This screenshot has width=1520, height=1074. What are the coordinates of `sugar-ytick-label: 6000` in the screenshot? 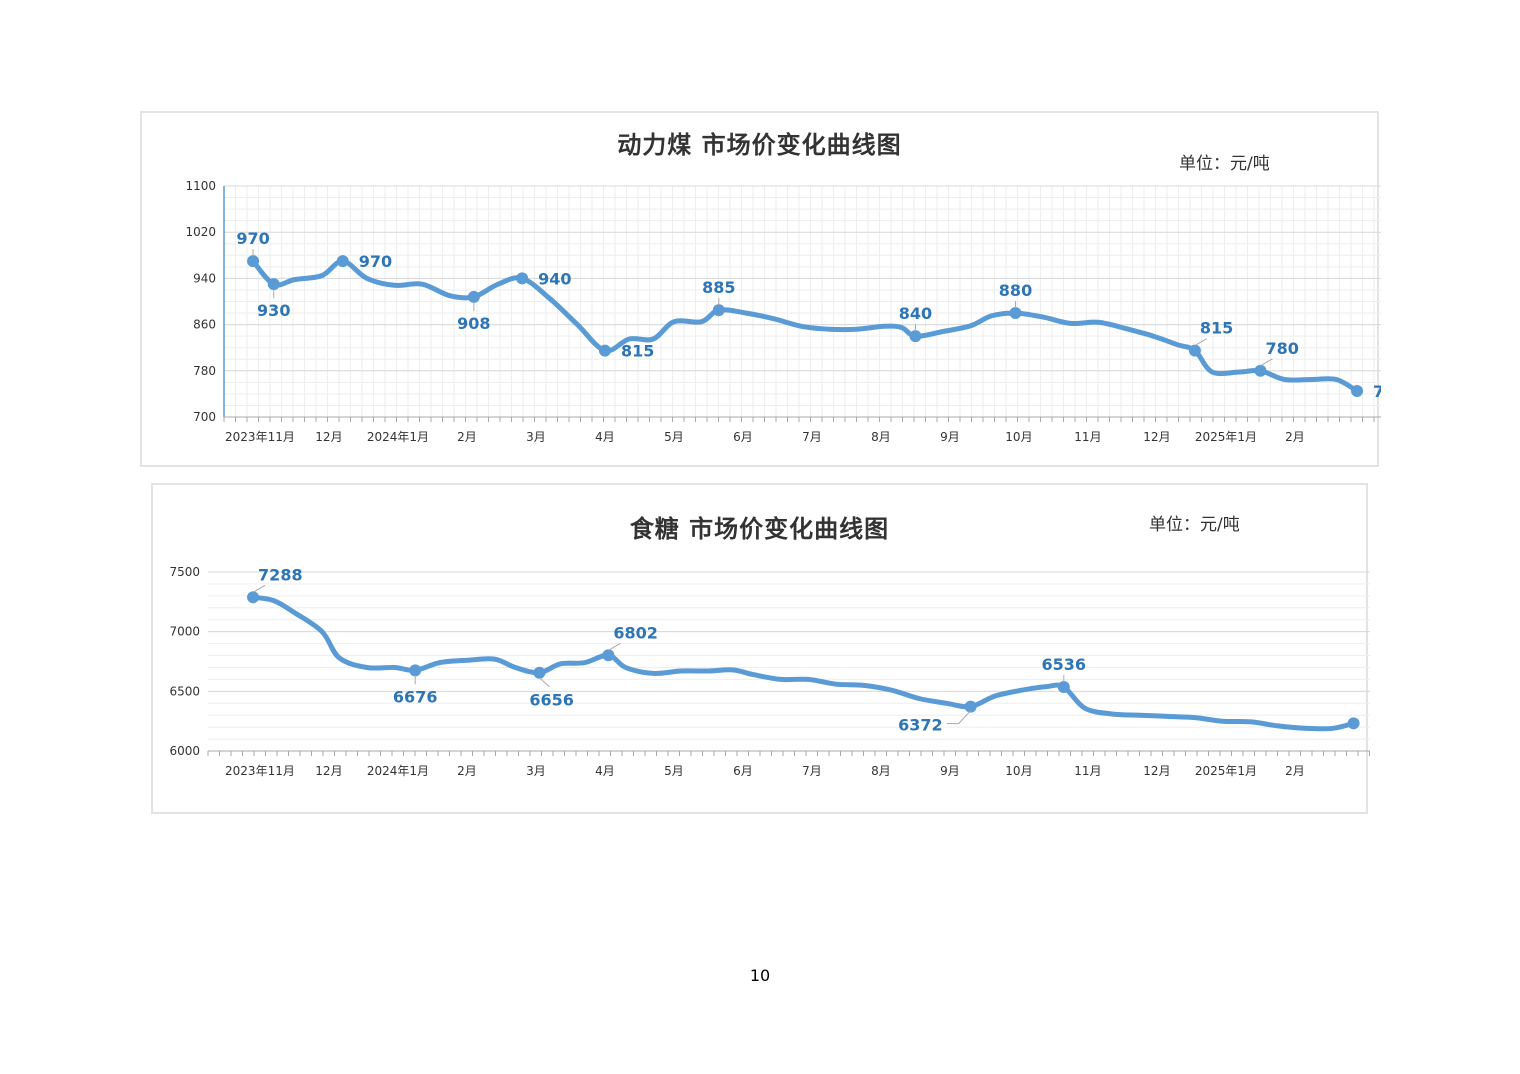 It's located at (184, 751).